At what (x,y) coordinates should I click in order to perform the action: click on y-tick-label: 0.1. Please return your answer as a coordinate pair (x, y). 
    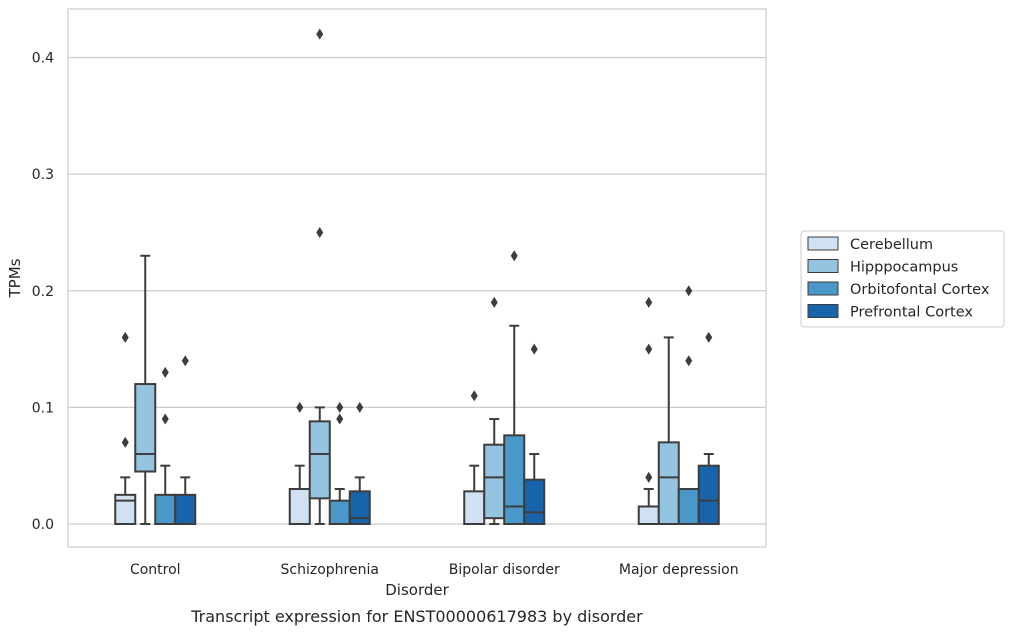
    Looking at the image, I should click on (43, 408).